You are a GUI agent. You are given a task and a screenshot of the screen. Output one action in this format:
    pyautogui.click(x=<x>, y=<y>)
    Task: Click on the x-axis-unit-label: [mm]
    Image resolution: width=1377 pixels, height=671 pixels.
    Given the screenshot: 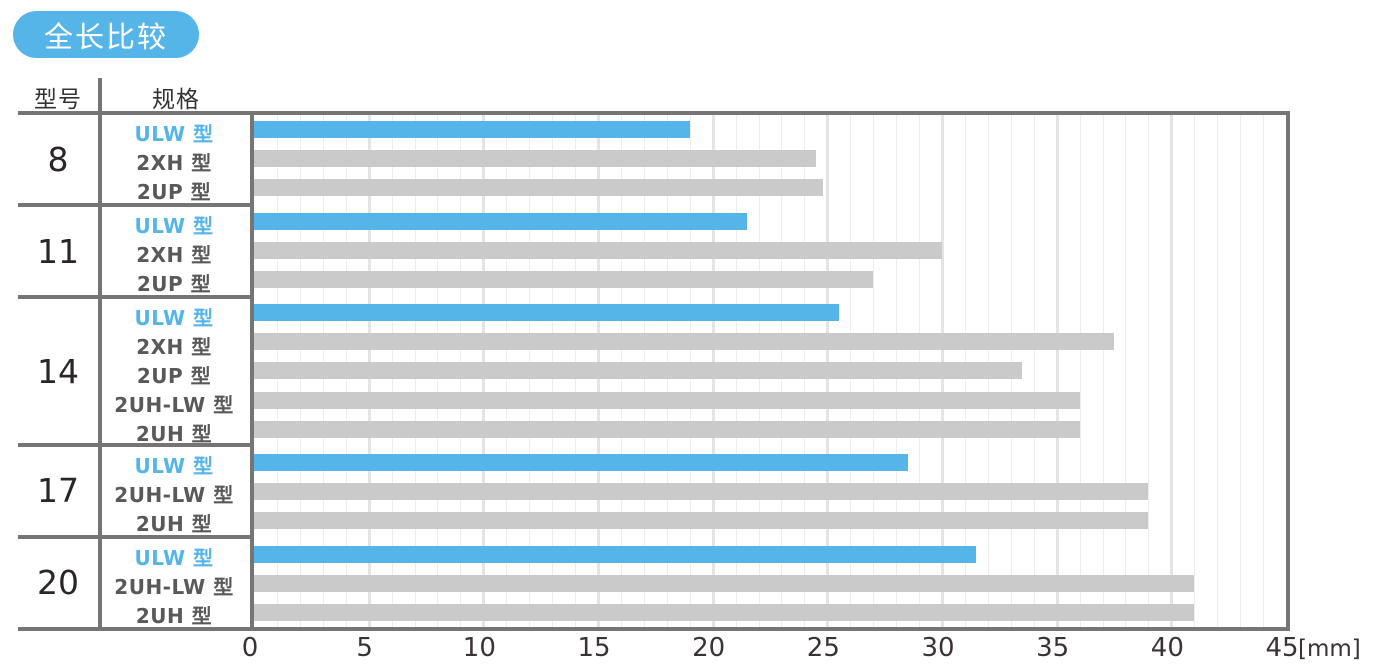 What is the action you would take?
    pyautogui.click(x=1329, y=649)
    